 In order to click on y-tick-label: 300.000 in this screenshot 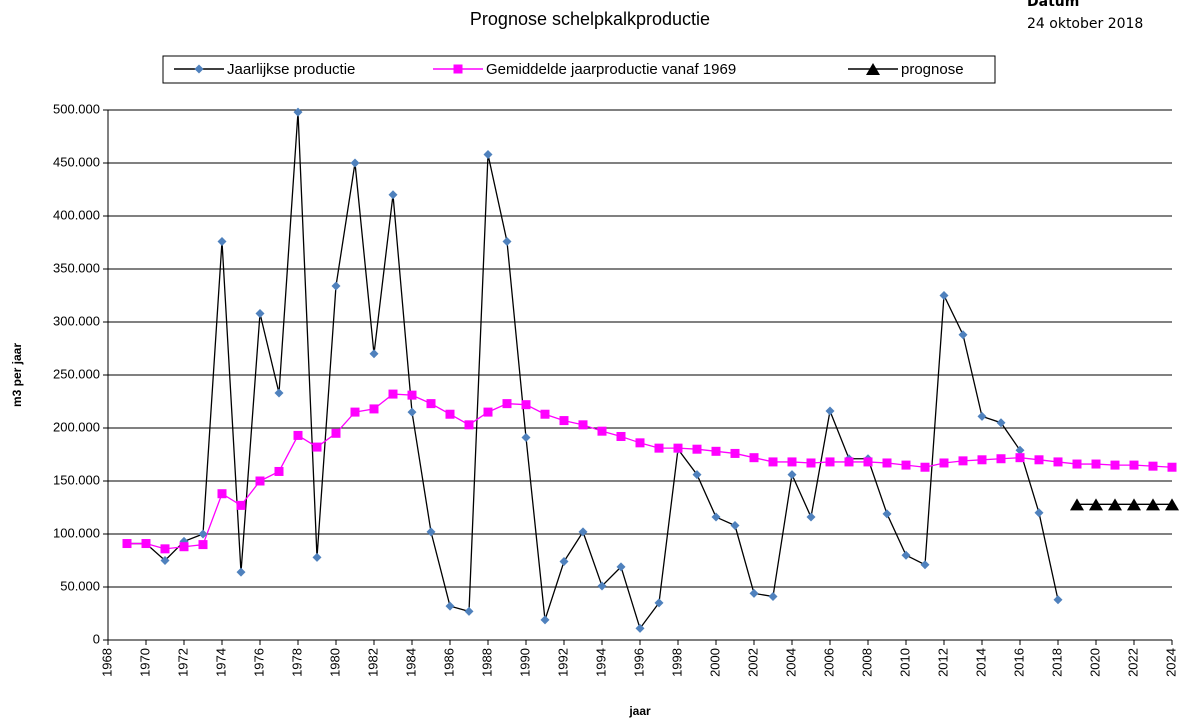, I will do `click(76, 320)`.